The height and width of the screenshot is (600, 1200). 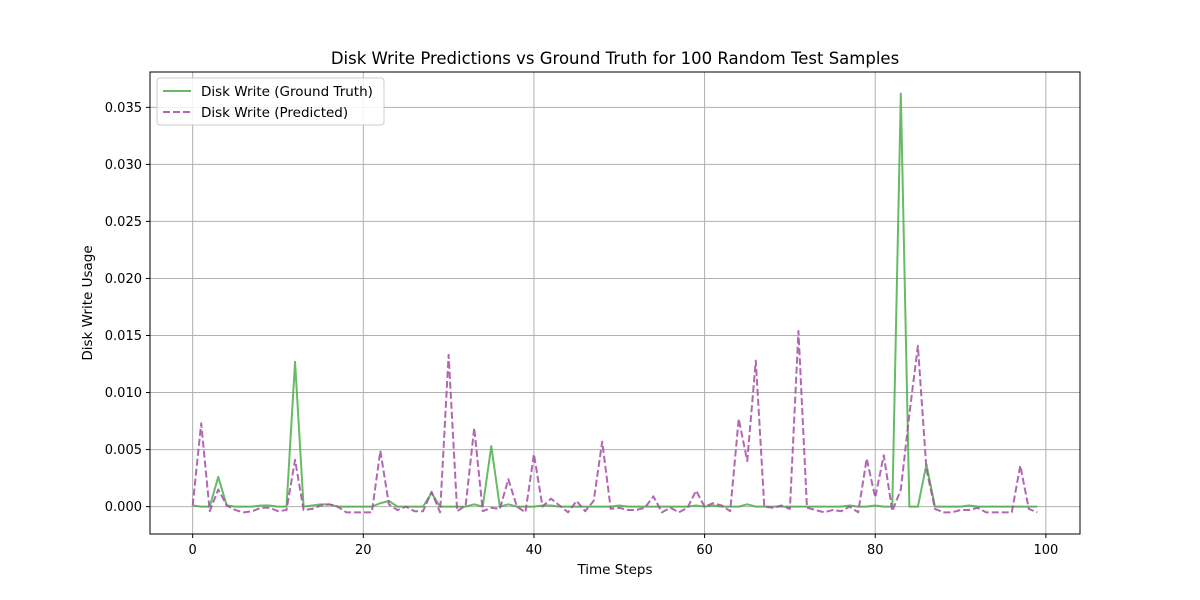 I want to click on legend-label-predicted: Disk Write (Predicted), so click(x=274, y=113).